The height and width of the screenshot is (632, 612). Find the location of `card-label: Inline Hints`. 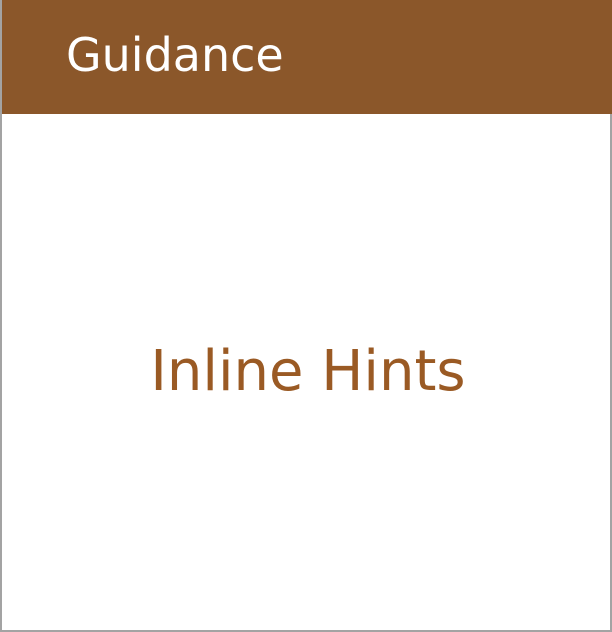

card-label: Inline Hints is located at coordinates (308, 371).